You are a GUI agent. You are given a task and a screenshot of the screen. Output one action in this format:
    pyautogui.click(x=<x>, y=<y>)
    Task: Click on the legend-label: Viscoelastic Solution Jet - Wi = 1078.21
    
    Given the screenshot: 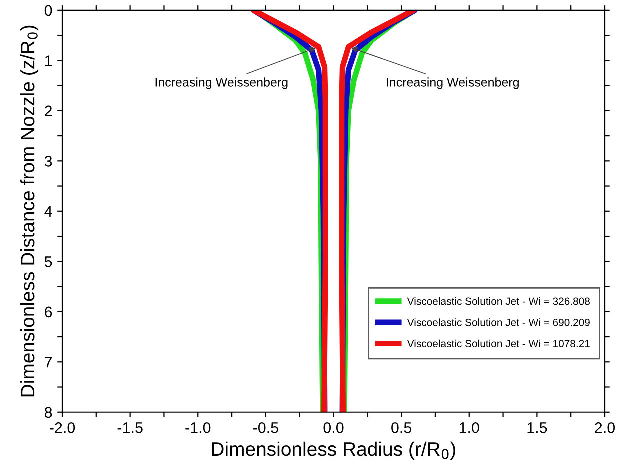 What is the action you would take?
    pyautogui.click(x=498, y=344)
    